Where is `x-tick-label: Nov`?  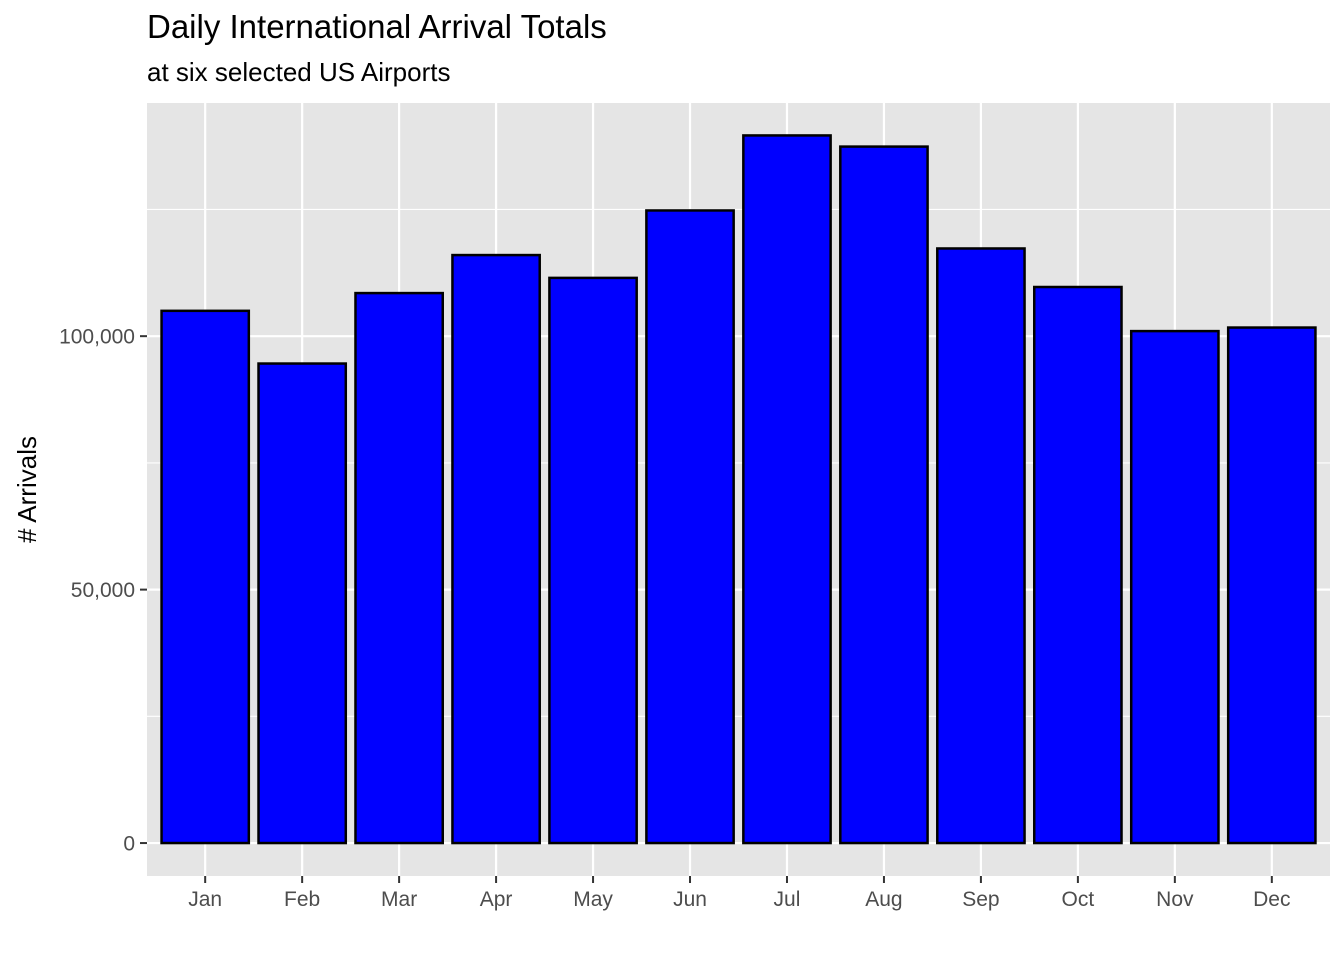 x-tick-label: Nov is located at coordinates (1175, 899).